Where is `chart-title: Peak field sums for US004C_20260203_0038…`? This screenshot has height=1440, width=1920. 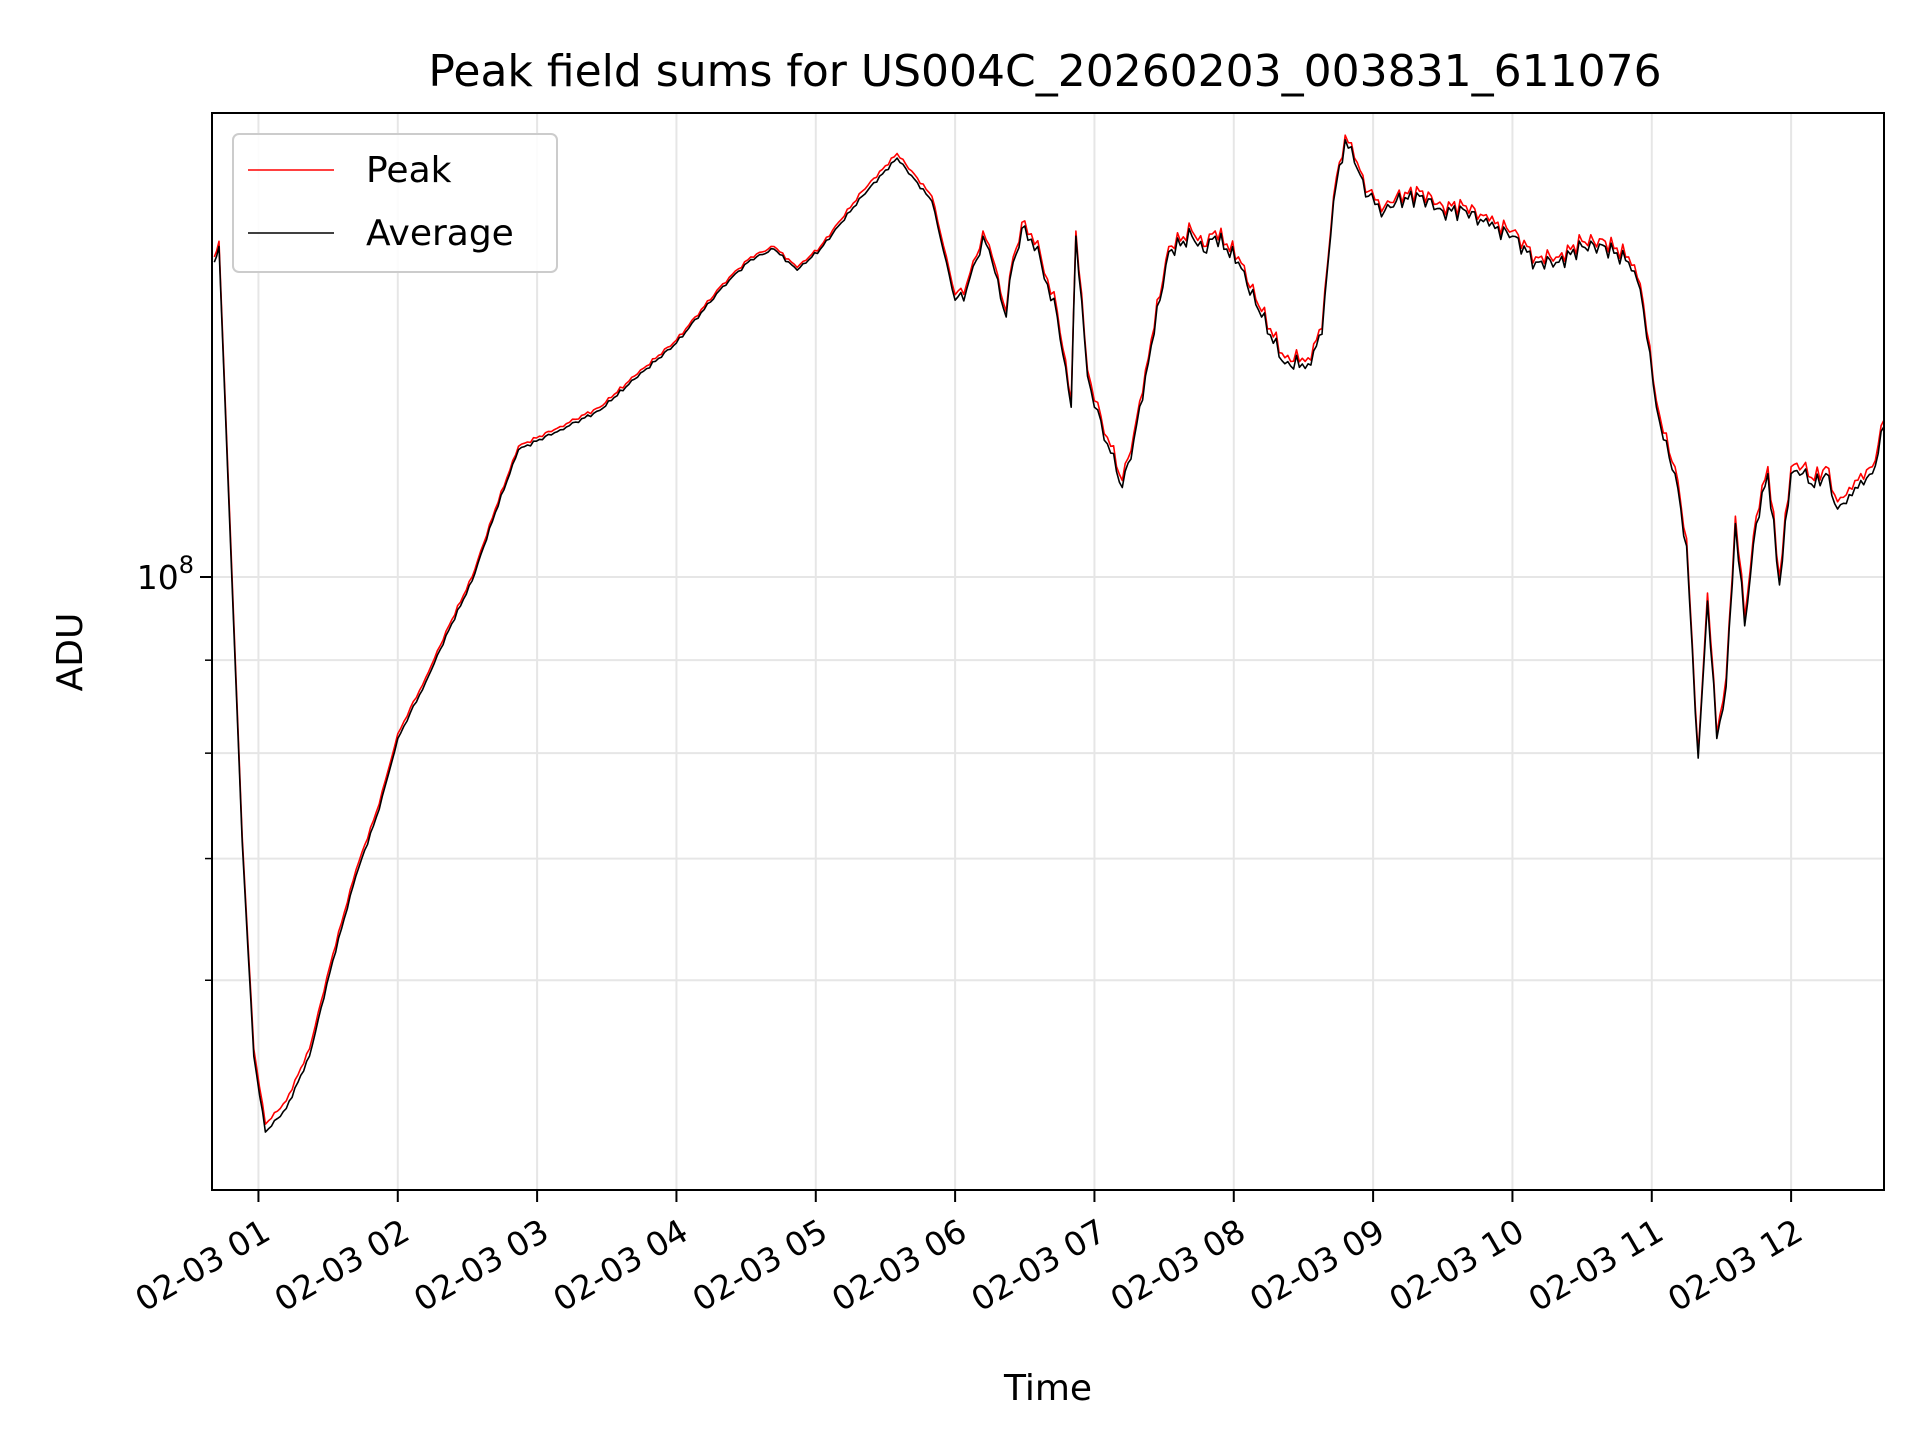
chart-title: Peak field sums for US004C_20260203_0038… is located at coordinates (1044, 71).